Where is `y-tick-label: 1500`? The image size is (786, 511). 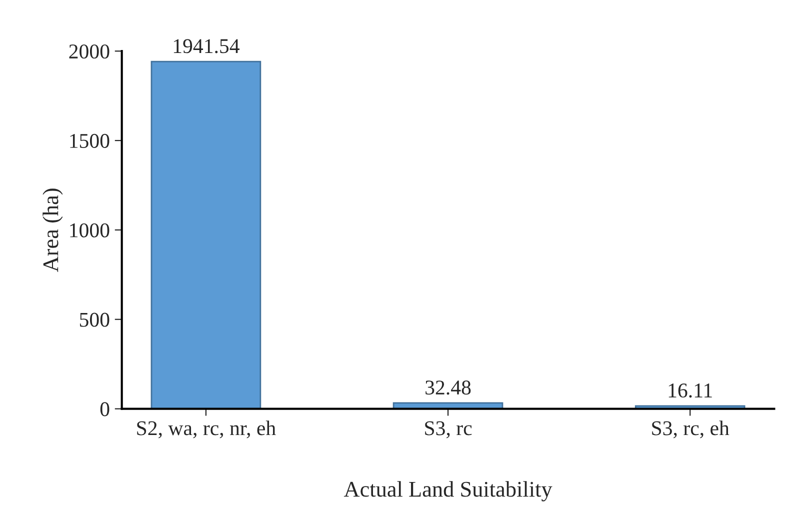 y-tick-label: 1500 is located at coordinates (90, 141).